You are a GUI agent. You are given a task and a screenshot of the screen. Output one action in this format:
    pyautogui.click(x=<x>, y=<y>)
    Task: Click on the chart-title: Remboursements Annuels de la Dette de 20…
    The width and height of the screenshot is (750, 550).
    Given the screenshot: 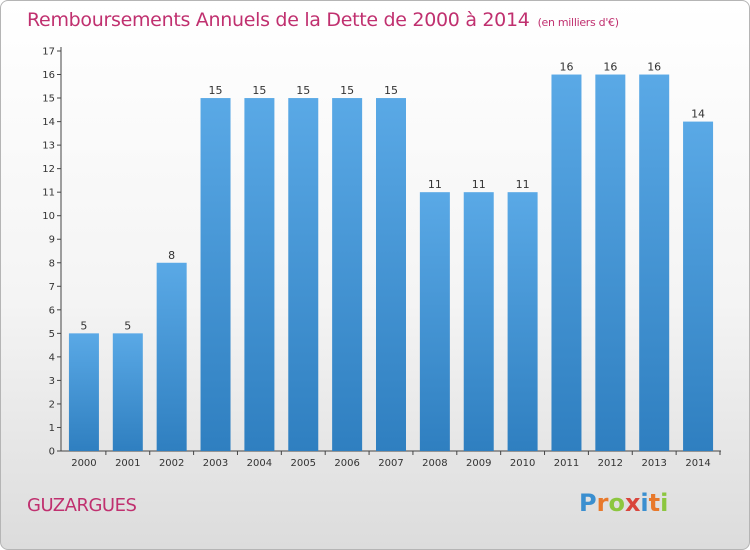 What is the action you would take?
    pyautogui.click(x=323, y=20)
    